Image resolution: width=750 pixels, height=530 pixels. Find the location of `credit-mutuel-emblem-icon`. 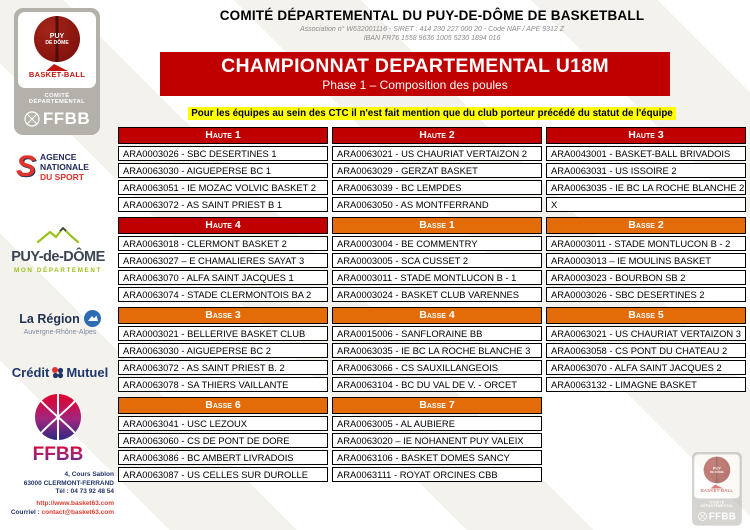

credit-mutuel-emblem-icon is located at coordinates (58, 373).